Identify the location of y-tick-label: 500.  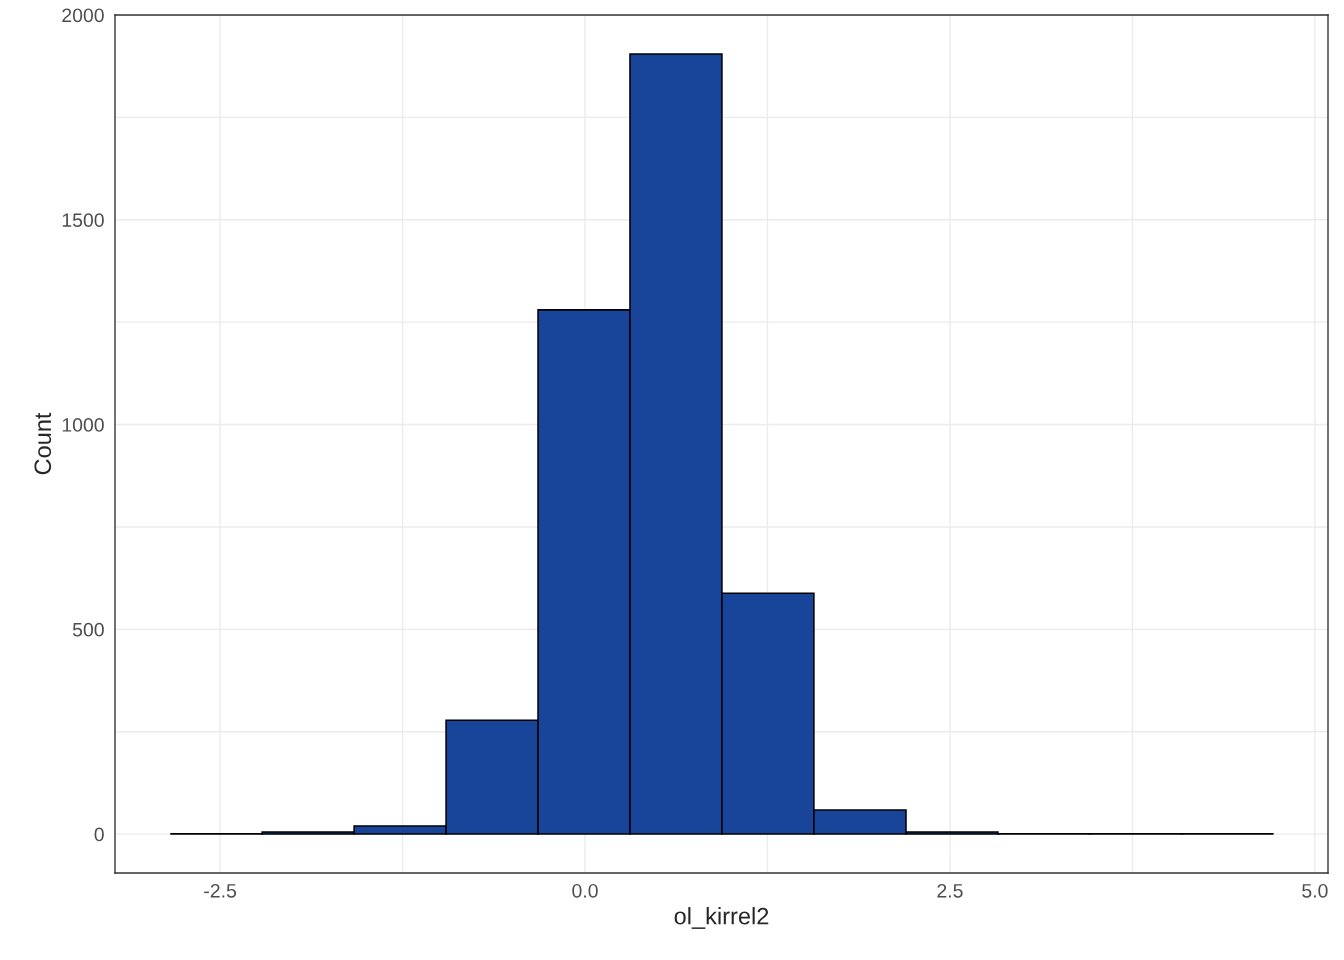
(88, 629).